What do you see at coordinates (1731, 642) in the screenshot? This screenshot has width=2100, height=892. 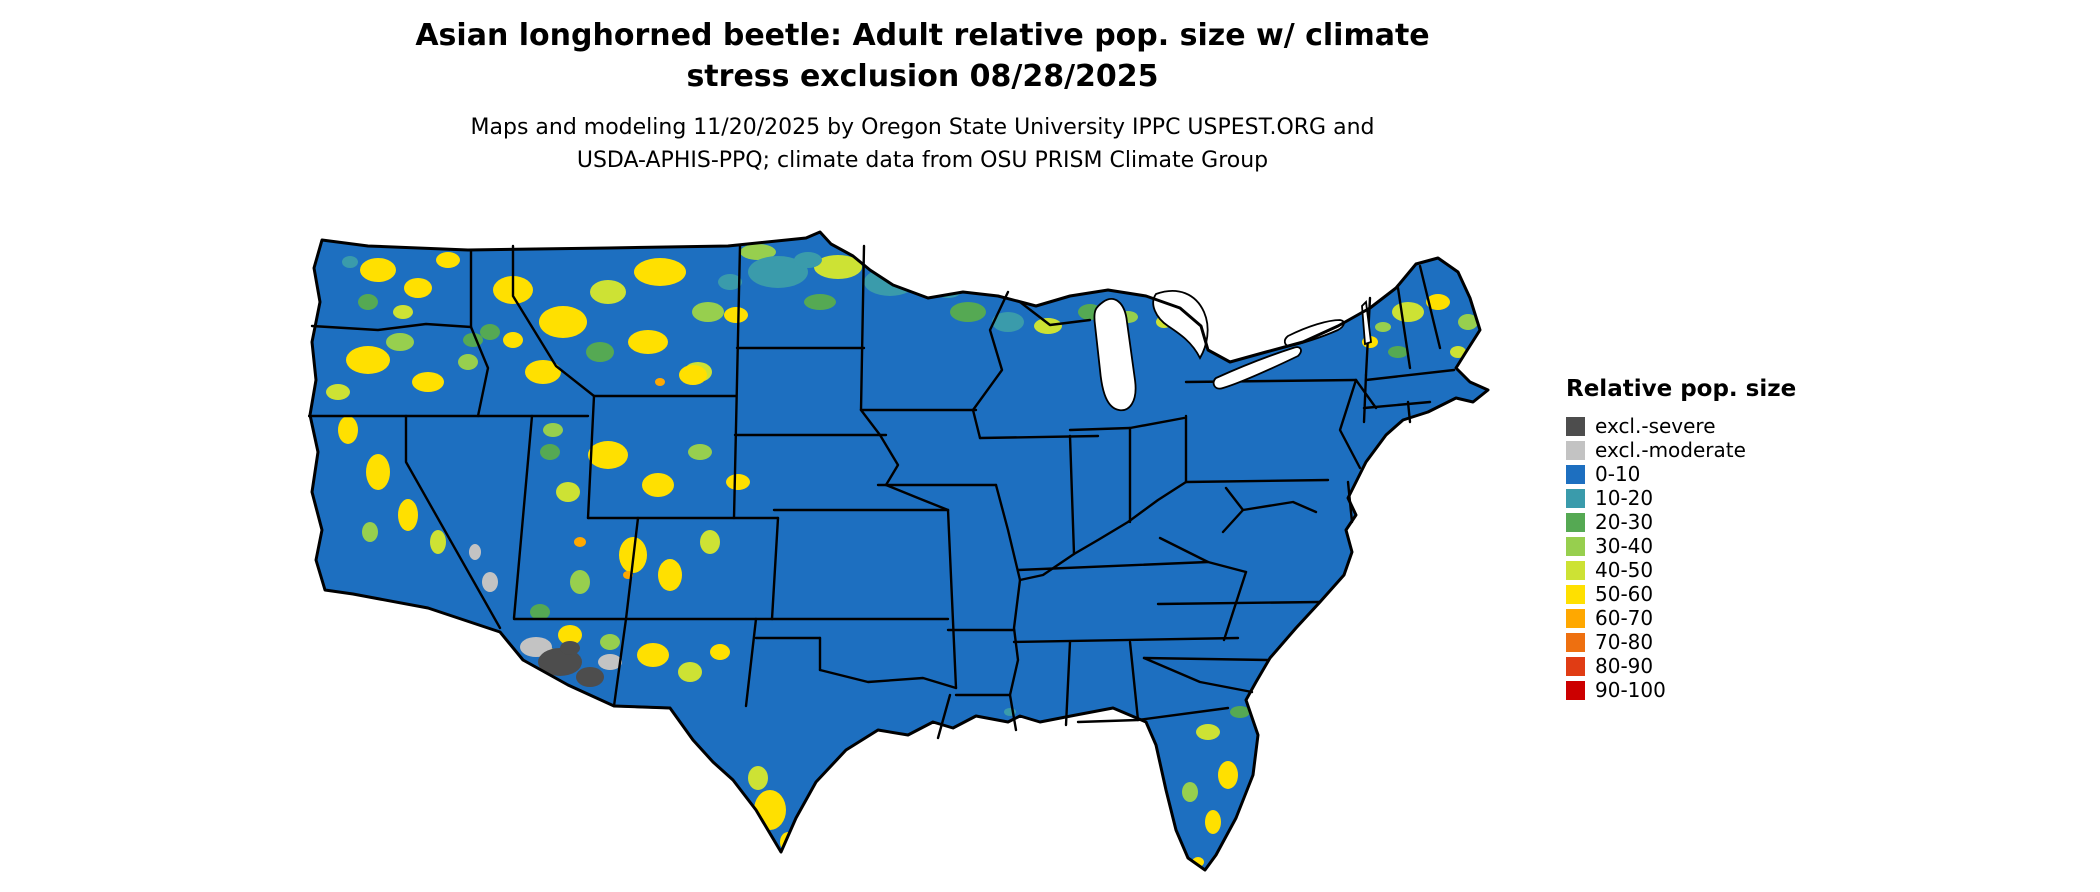 I see `legend-item: 70-80` at bounding box center [1731, 642].